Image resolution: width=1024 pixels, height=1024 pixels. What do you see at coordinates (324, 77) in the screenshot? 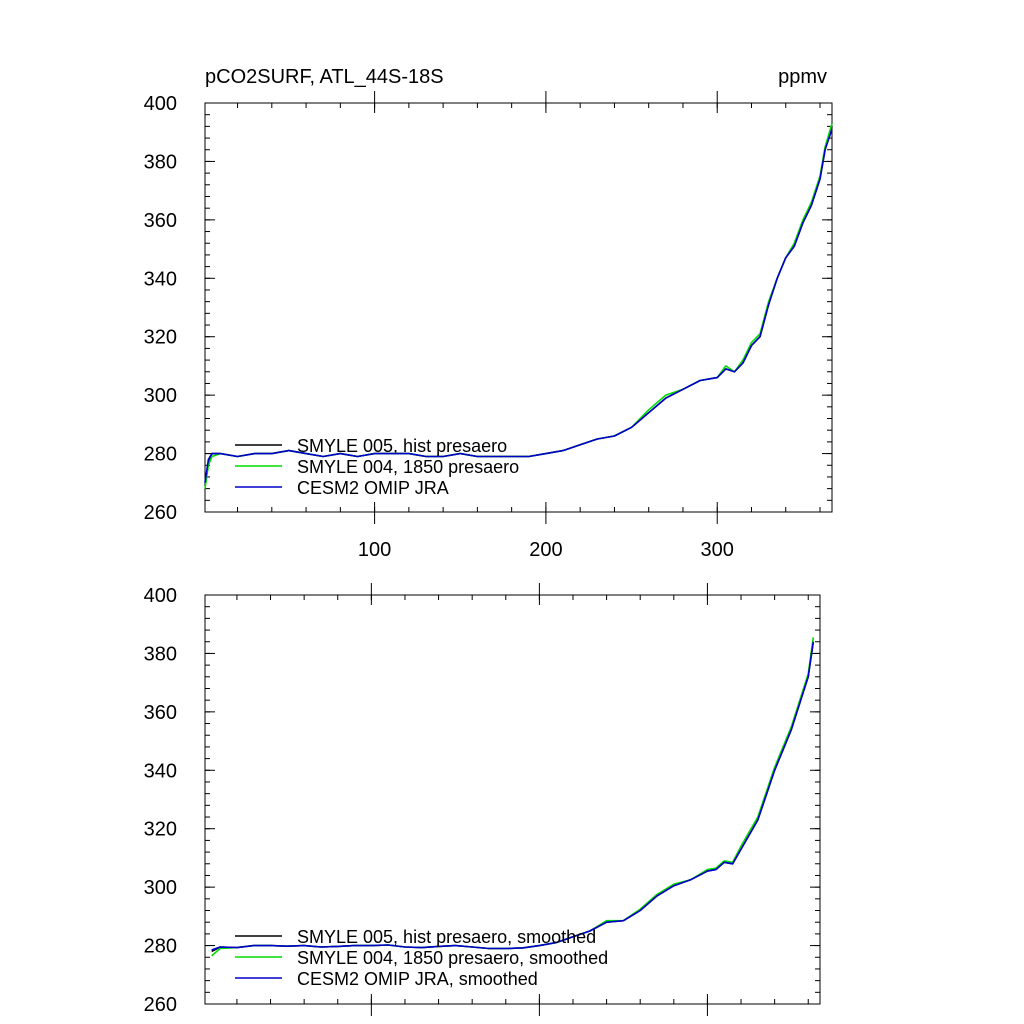
I see `chart-title-left: pCO2SURF, ATL_44S-18S` at bounding box center [324, 77].